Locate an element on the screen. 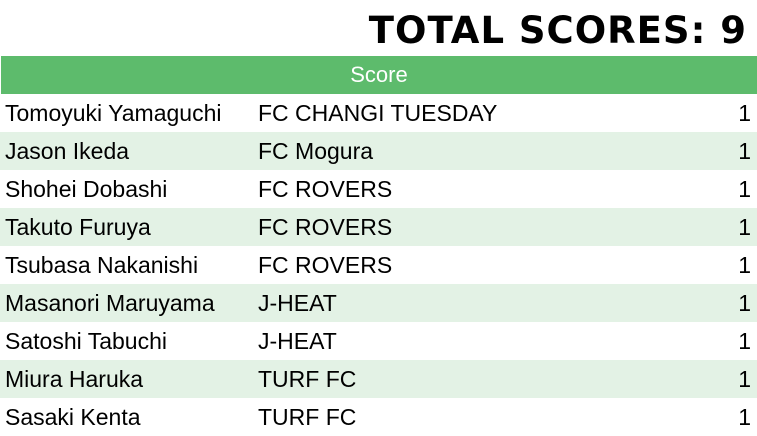 The height and width of the screenshot is (436, 757). table-row: Masanori Maruyama J-HEAT 1 is located at coordinates (378, 303).